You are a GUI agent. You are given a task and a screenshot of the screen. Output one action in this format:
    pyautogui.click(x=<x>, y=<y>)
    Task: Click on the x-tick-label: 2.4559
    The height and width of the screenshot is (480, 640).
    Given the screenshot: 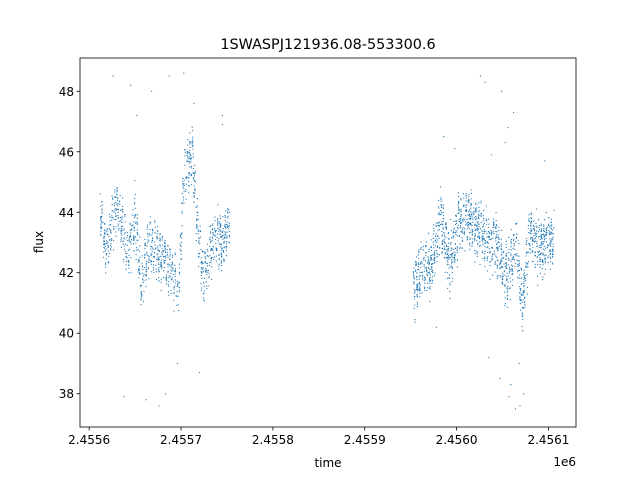 What is the action you would take?
    pyautogui.click(x=365, y=440)
    